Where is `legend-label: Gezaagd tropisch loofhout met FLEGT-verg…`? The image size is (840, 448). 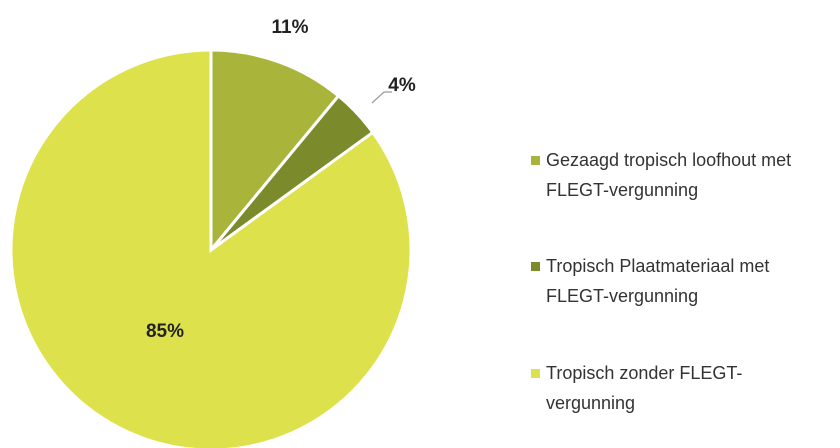 legend-label: Gezaagd tropisch loofhout met FLEGT-verg… is located at coordinates (669, 175).